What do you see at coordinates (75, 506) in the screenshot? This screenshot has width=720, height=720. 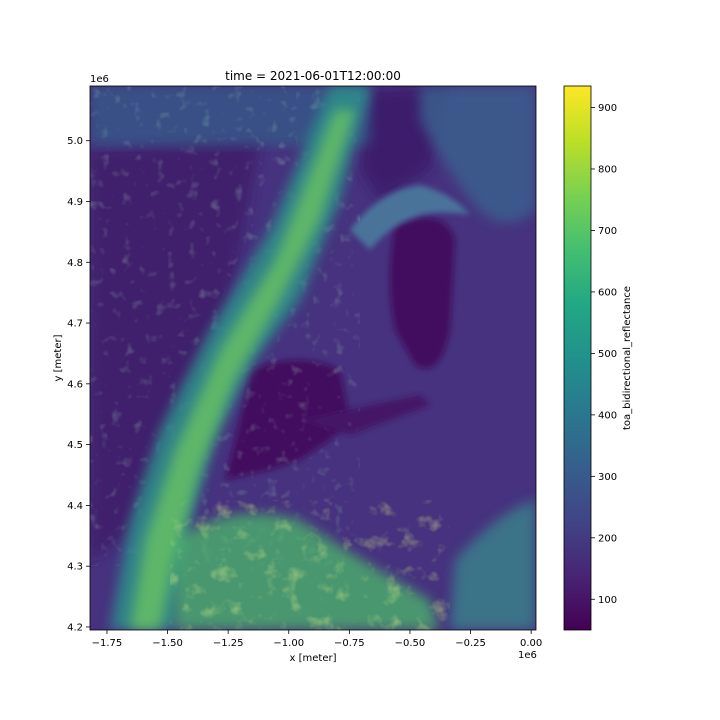 I see `y-tick-label: 4.4` at bounding box center [75, 506].